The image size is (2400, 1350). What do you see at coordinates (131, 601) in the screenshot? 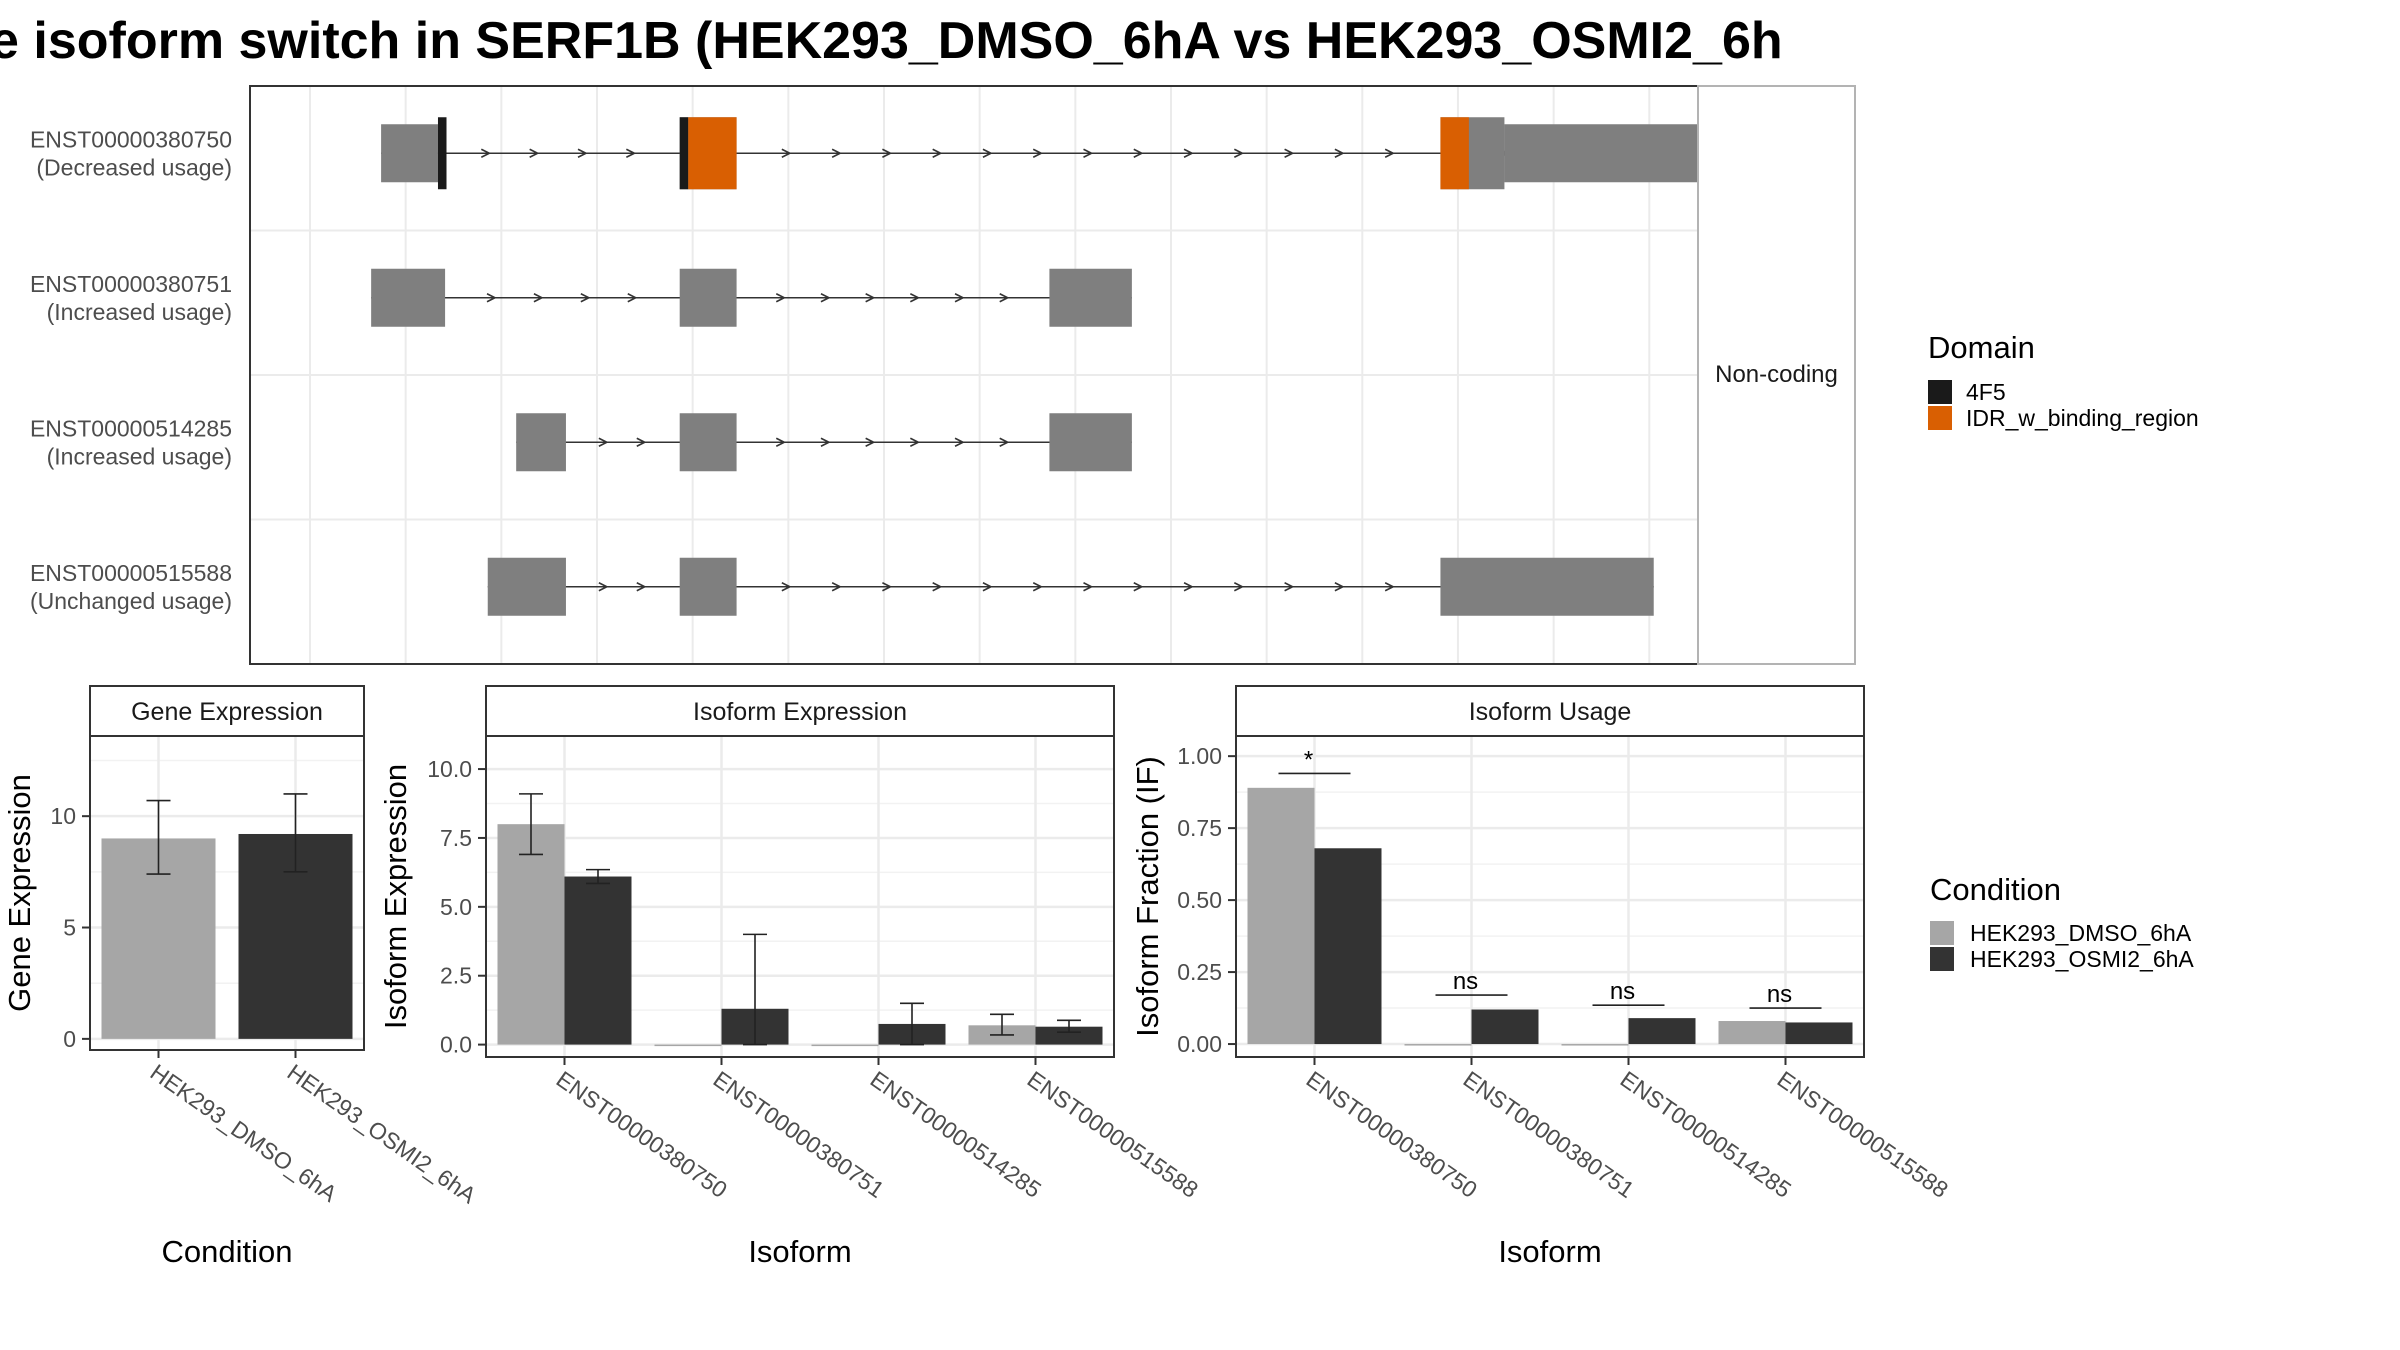
I see `transcript-usage-label: (Unchanged usage)` at bounding box center [131, 601].